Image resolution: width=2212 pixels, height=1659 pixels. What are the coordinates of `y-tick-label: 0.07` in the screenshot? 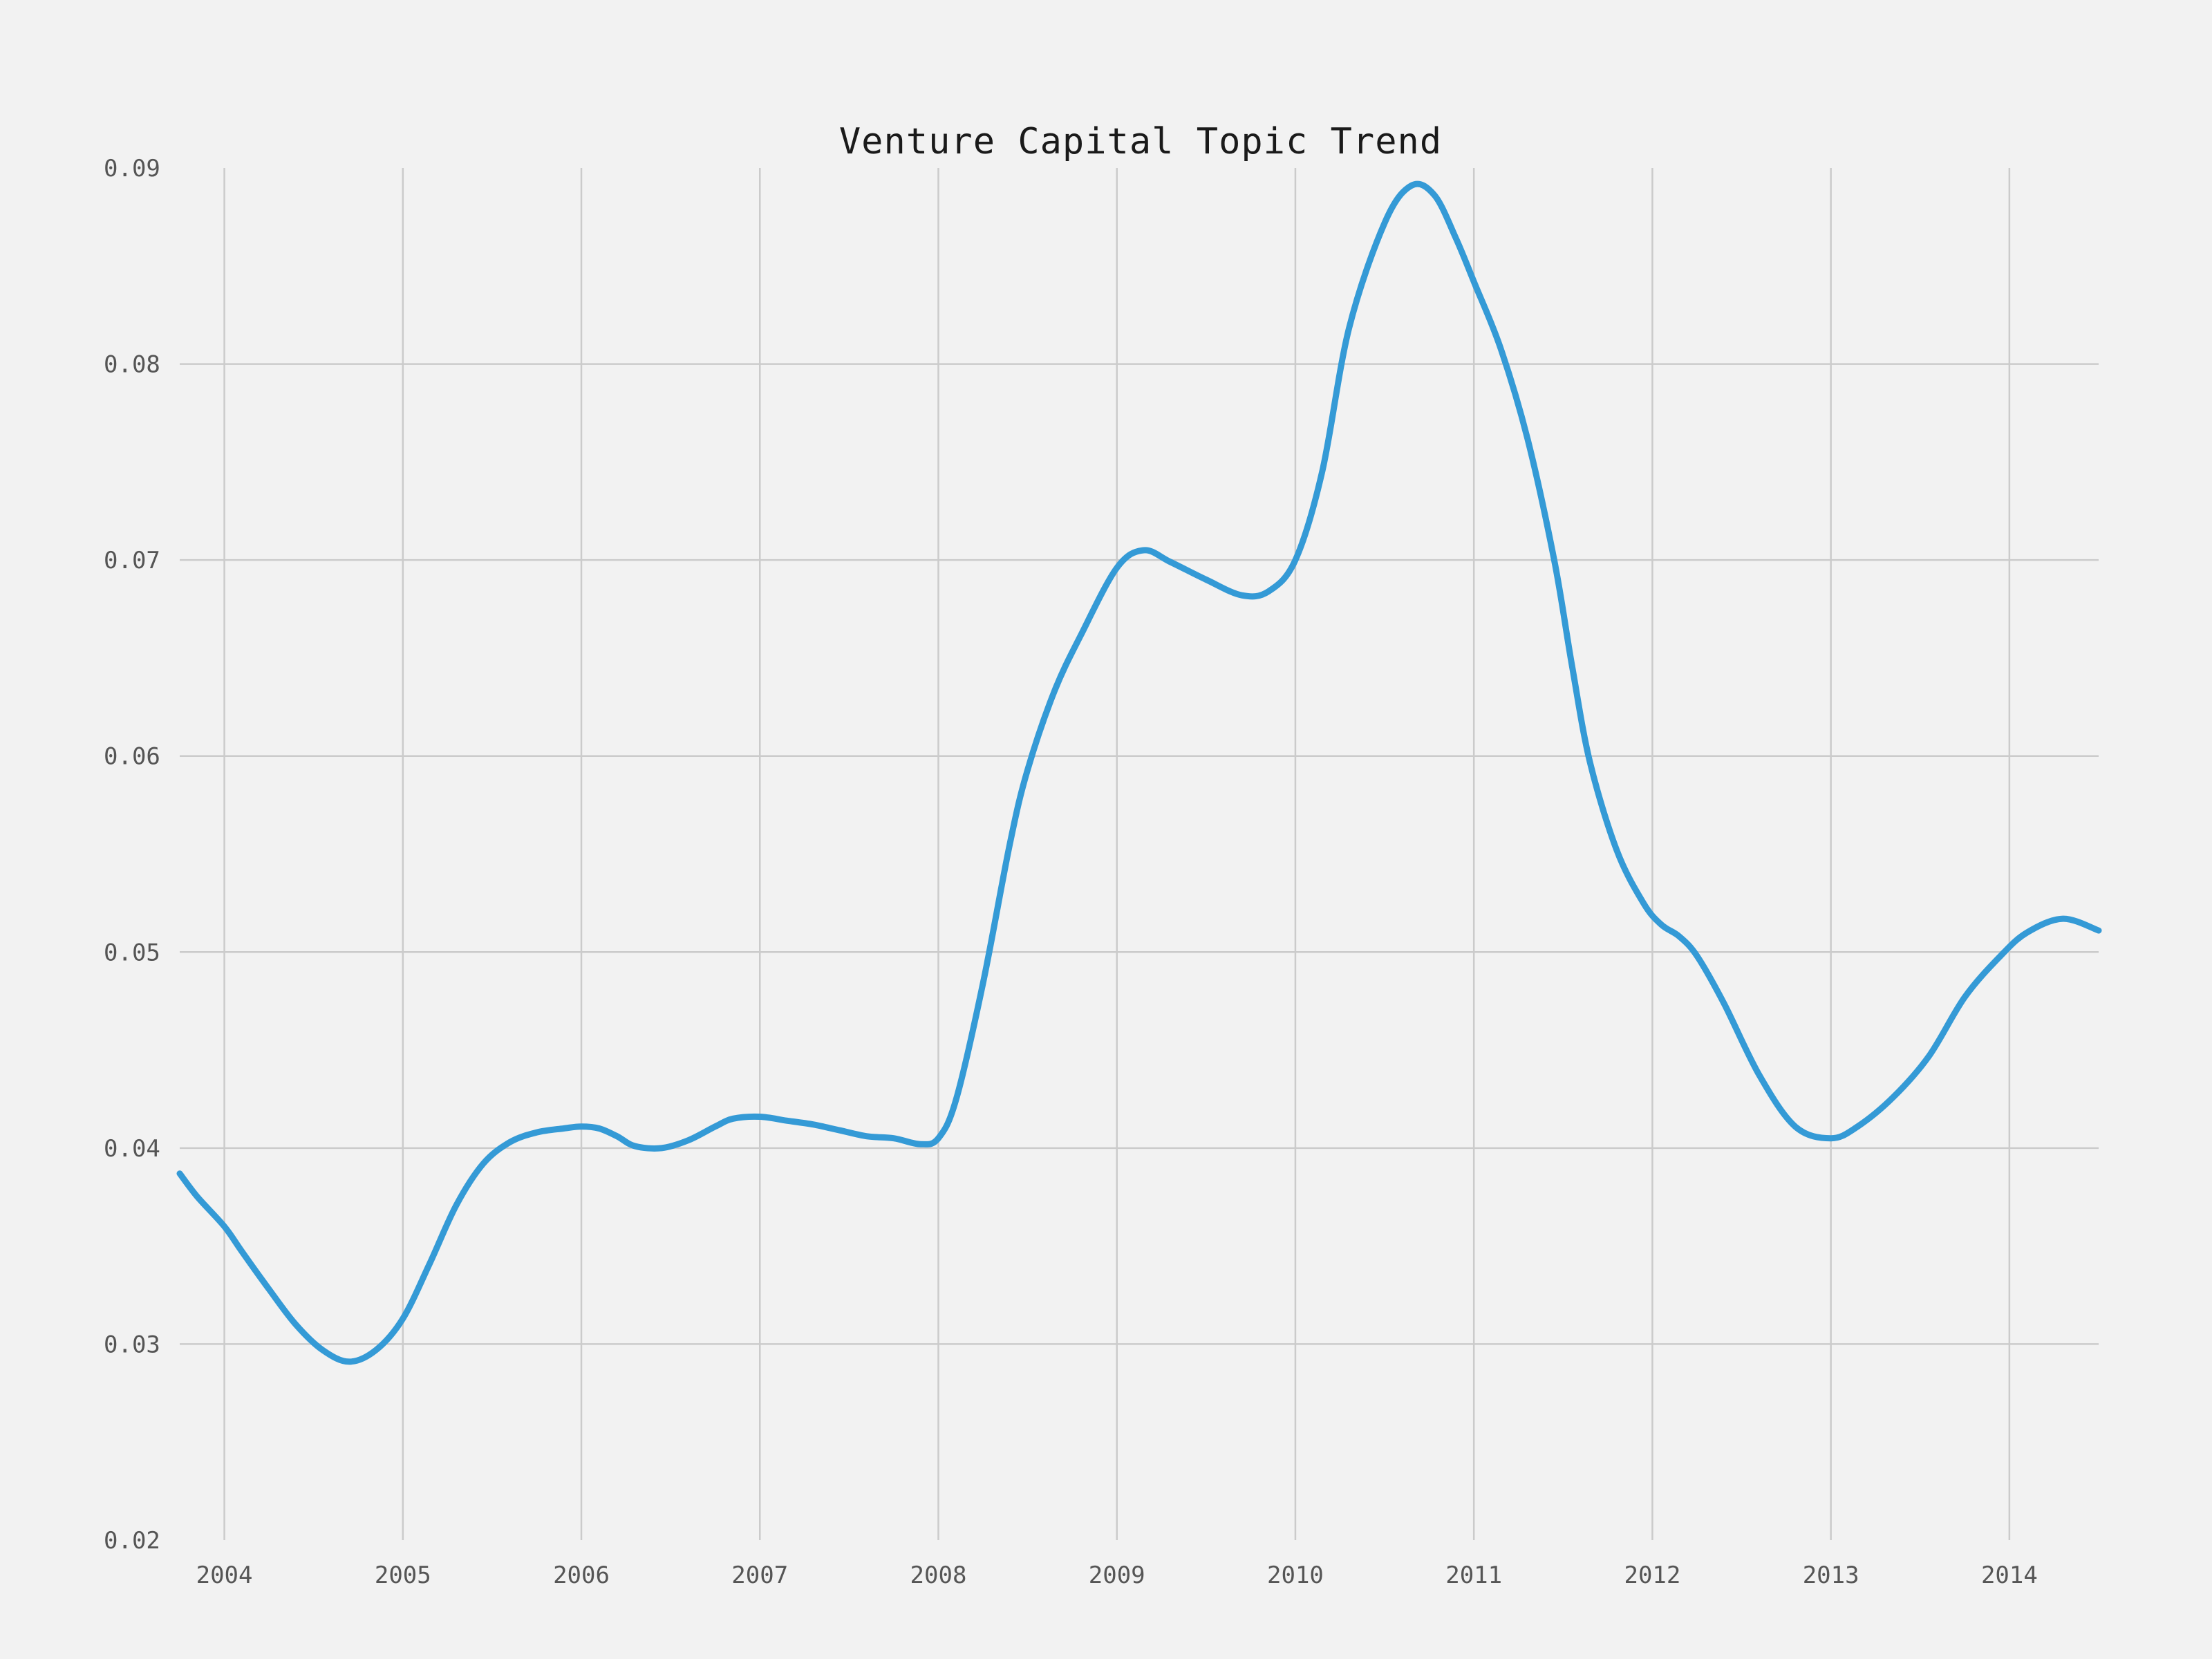 It's located at (132, 560).